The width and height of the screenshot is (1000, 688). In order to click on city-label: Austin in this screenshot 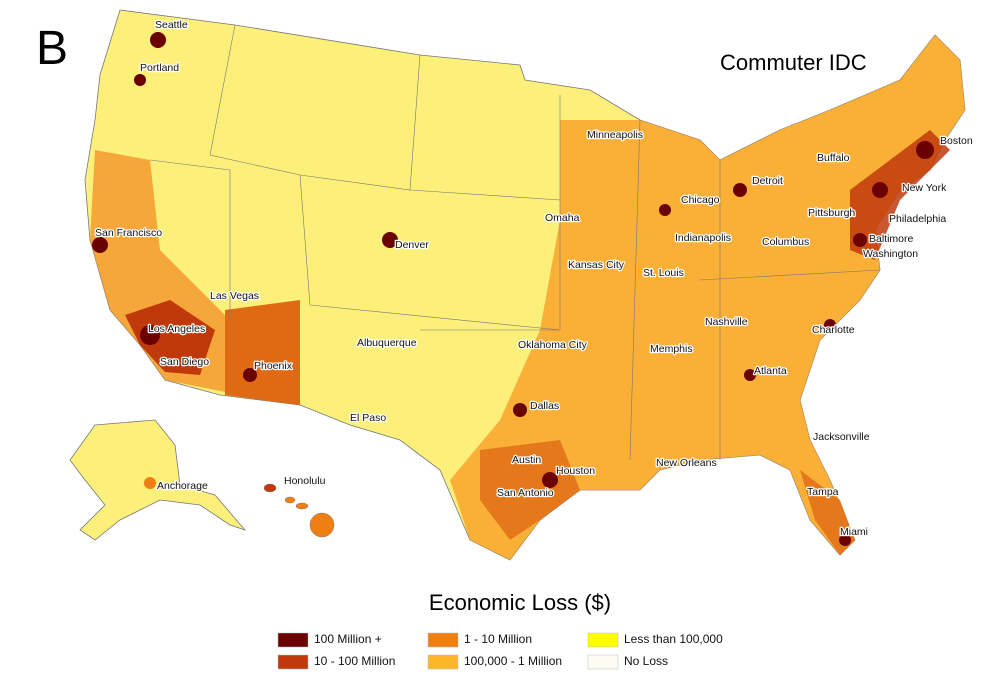, I will do `click(526, 460)`.